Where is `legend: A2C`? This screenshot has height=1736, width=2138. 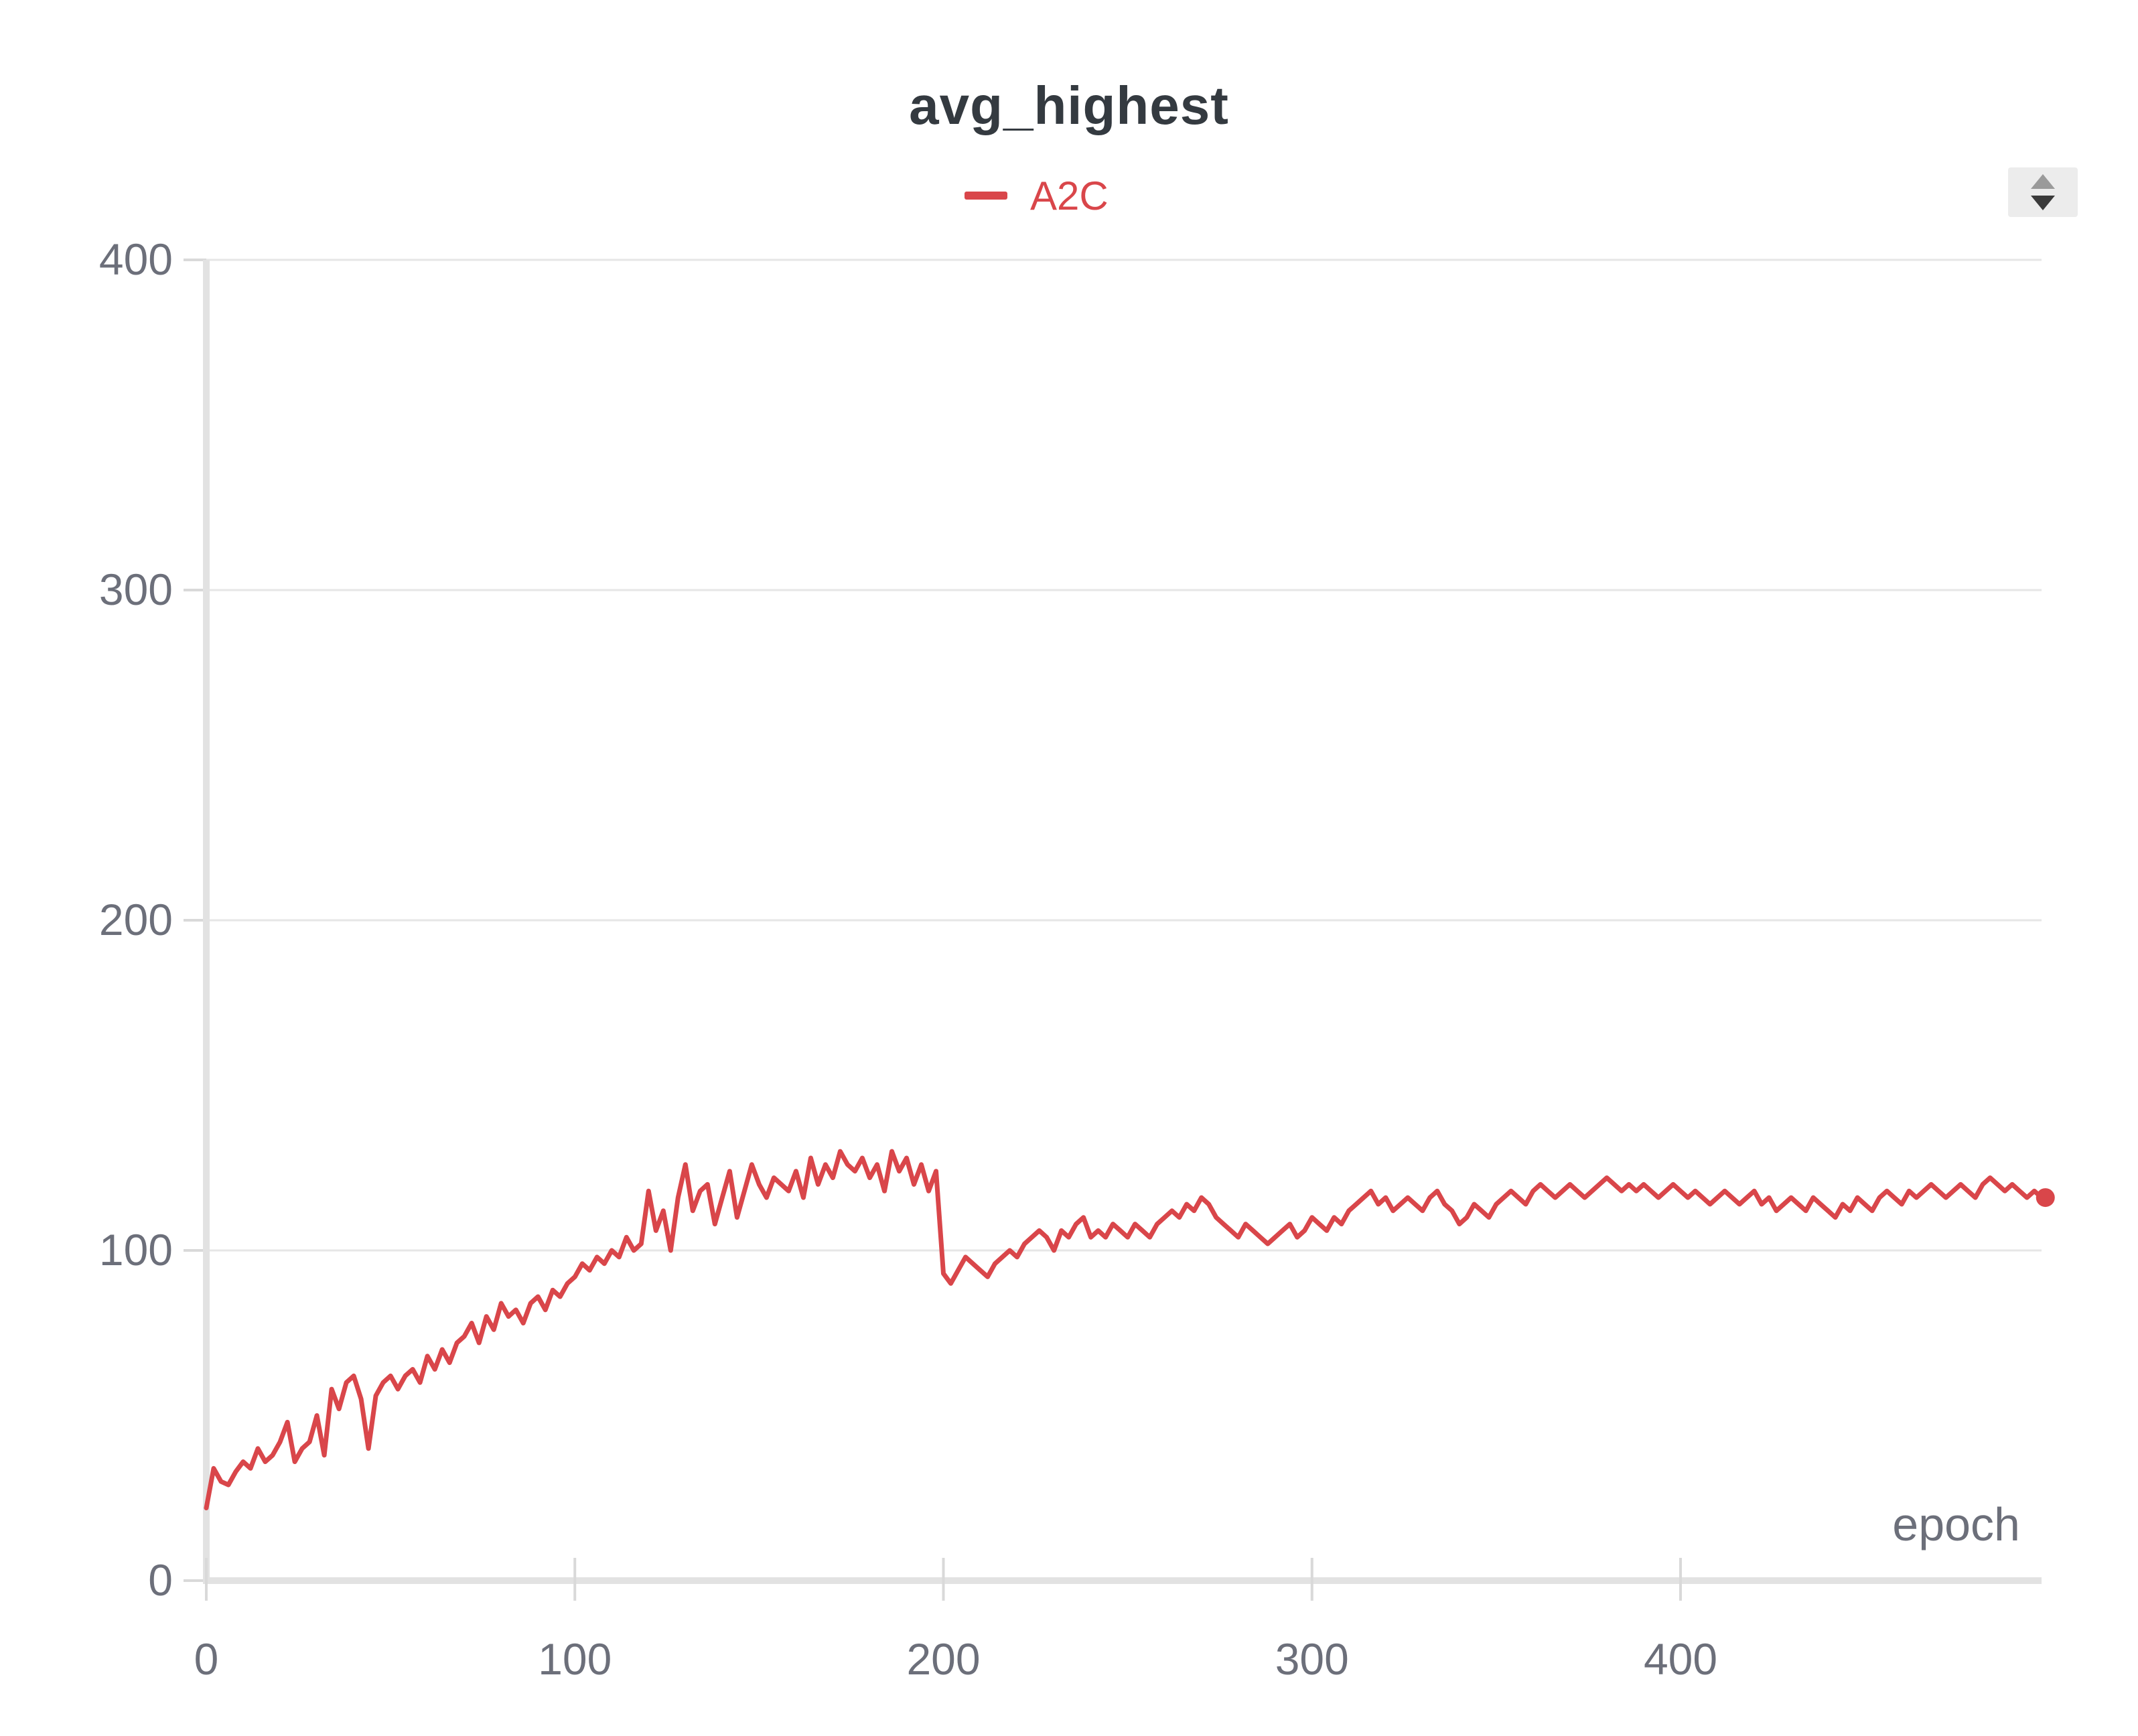 legend: A2C is located at coordinates (1037, 195).